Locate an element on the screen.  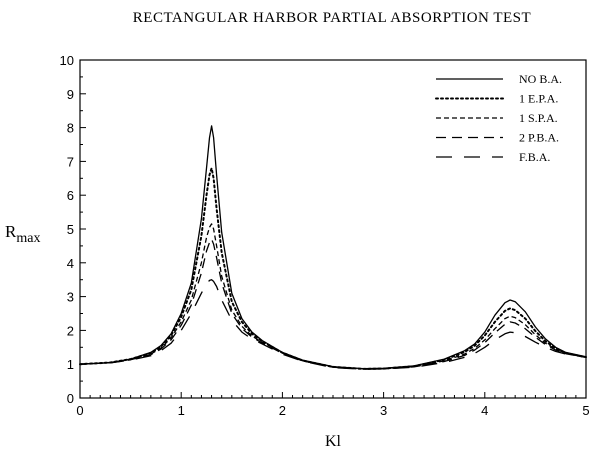
x-tick-label: 1 is located at coordinates (181, 410).